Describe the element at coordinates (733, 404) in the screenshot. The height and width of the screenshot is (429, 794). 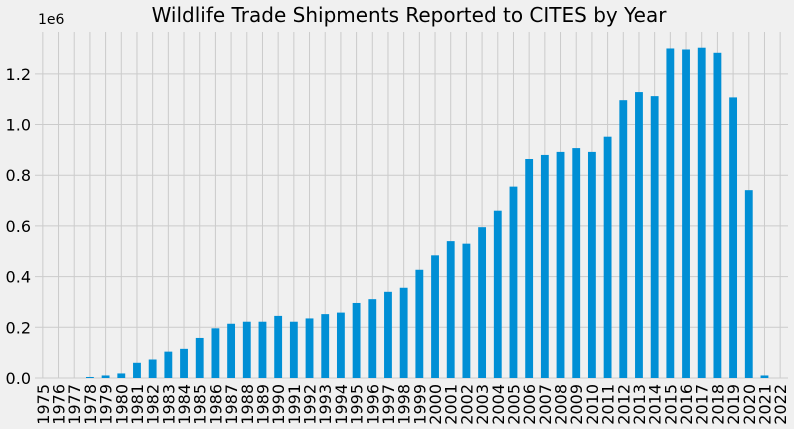
I see `x-tick-label: 2019` at that location.